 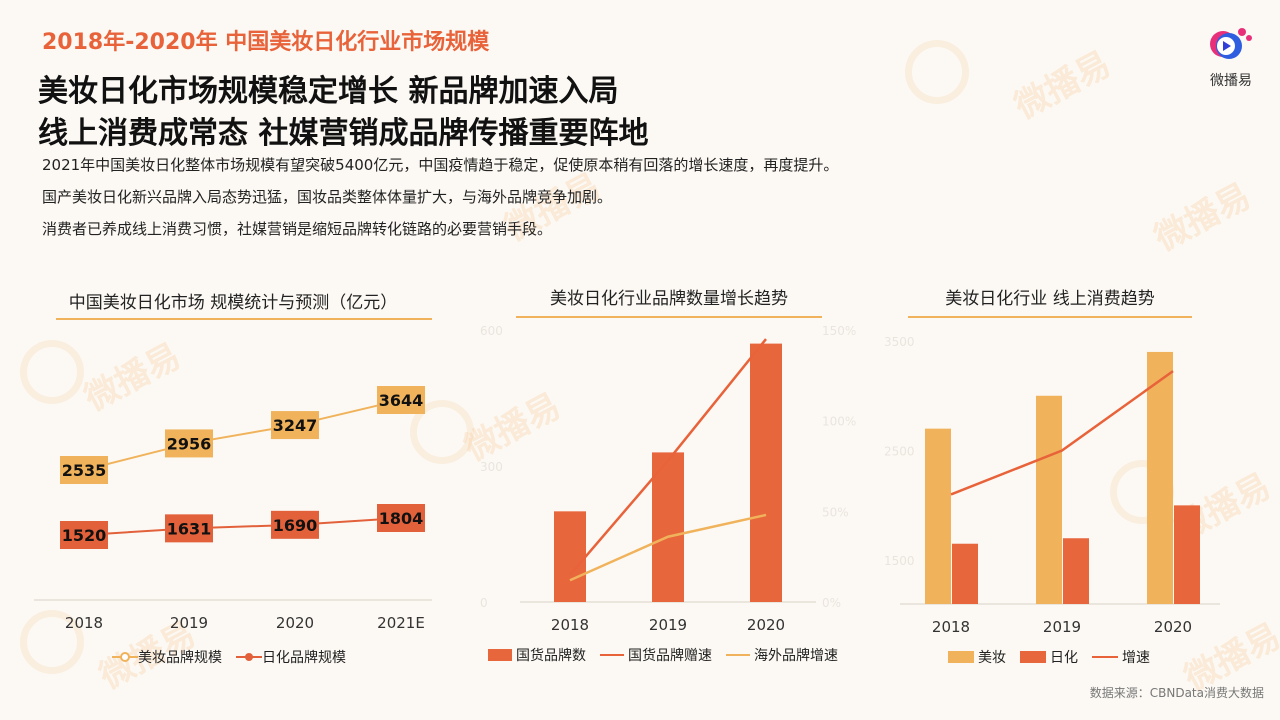 I want to click on y-left-tick-label: 300, so click(x=491, y=467).